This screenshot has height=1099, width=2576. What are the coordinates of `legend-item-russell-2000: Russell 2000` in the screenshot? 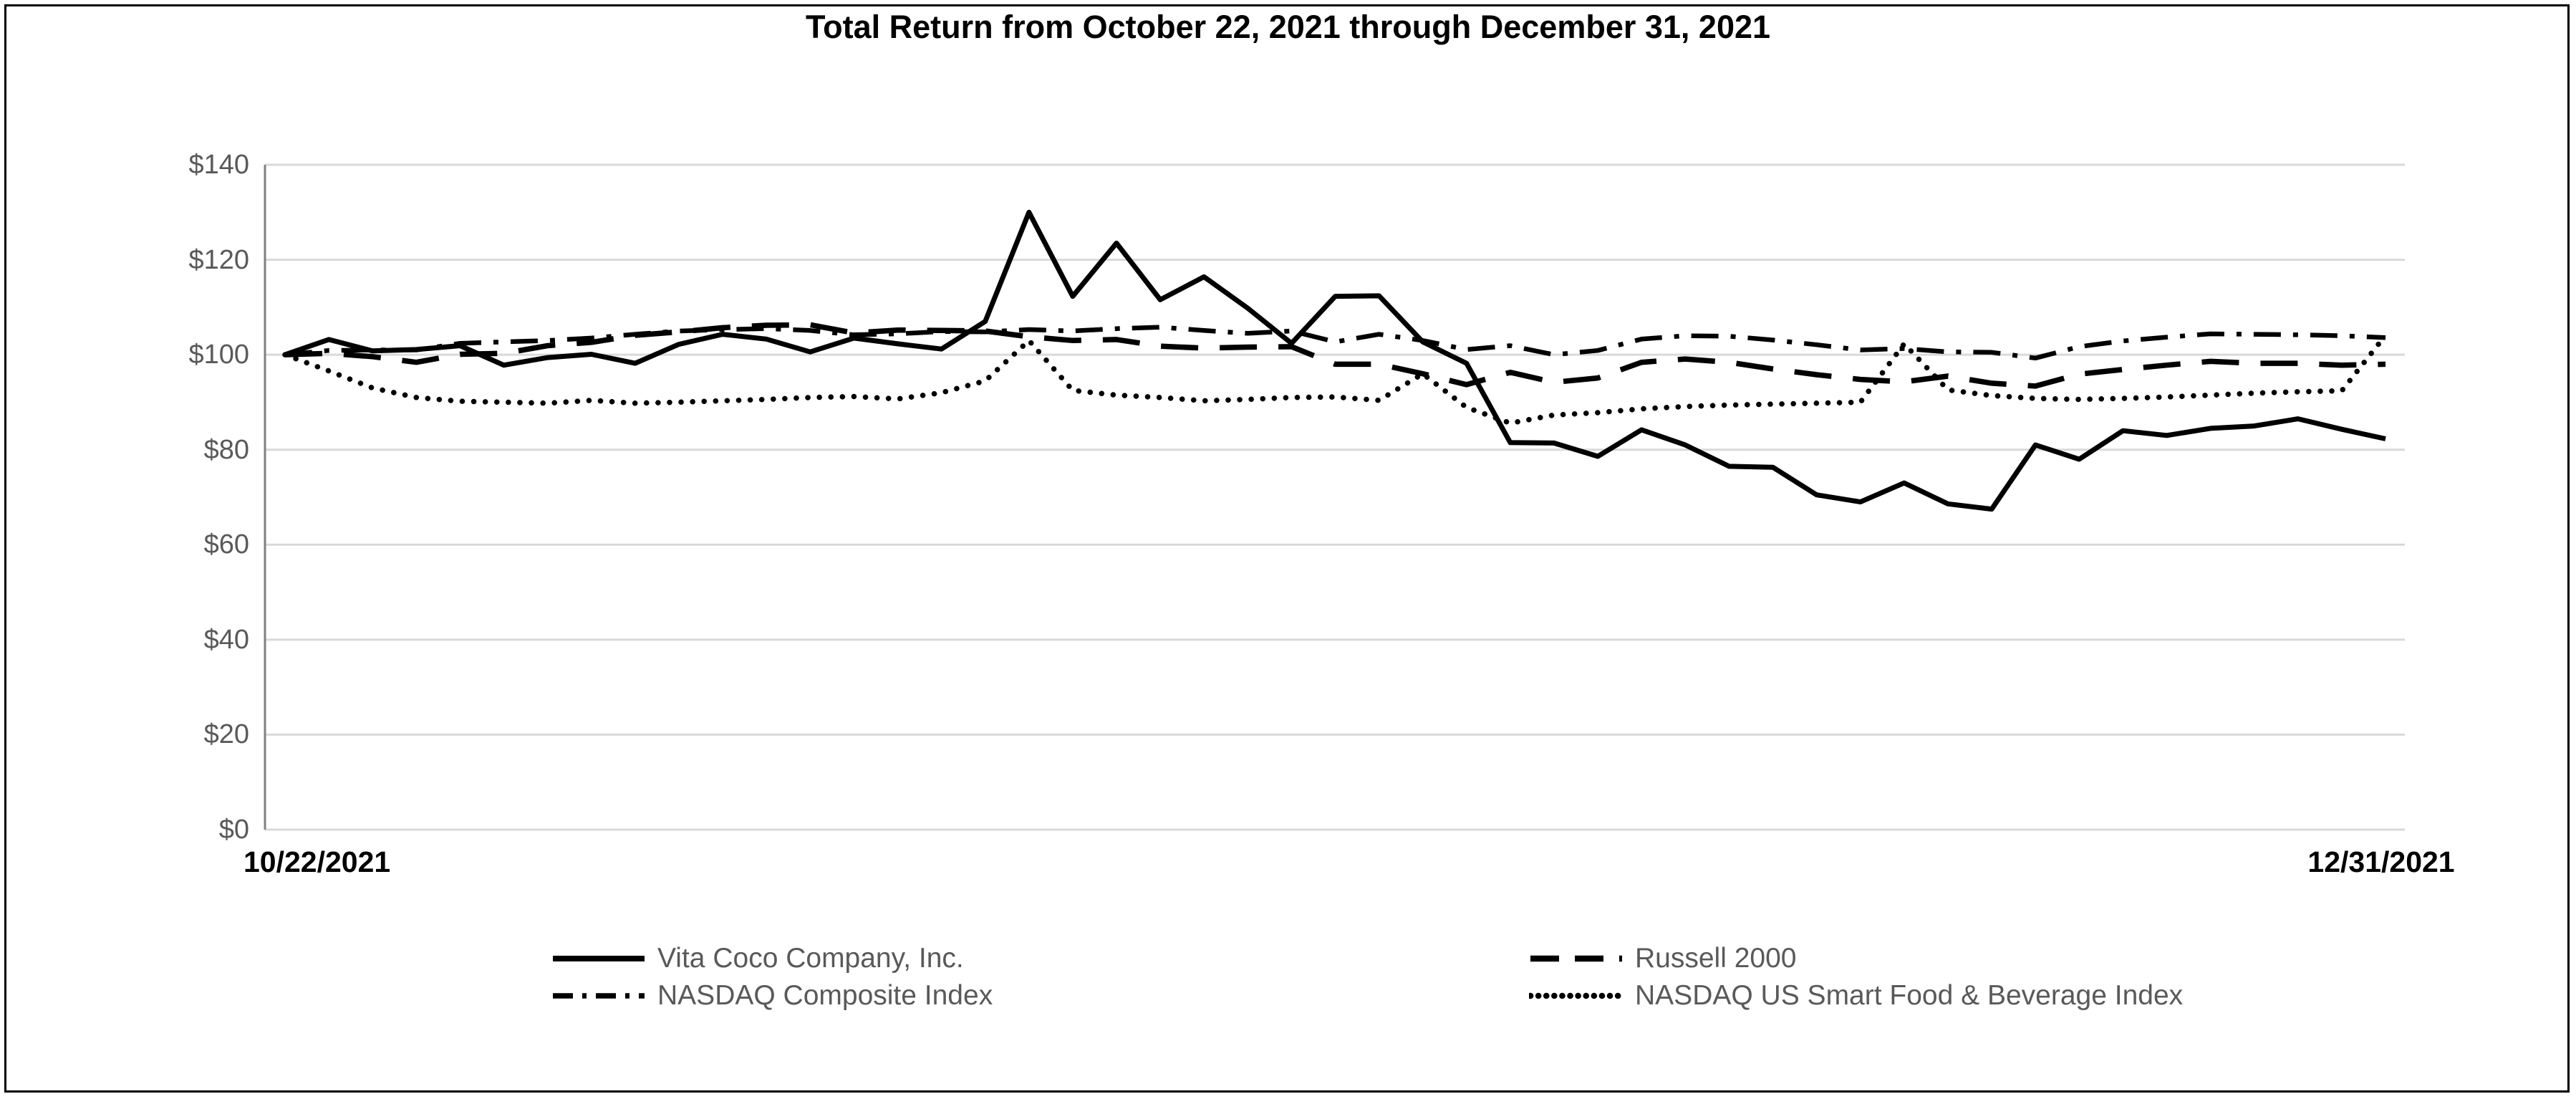 It's located at (1662, 958).